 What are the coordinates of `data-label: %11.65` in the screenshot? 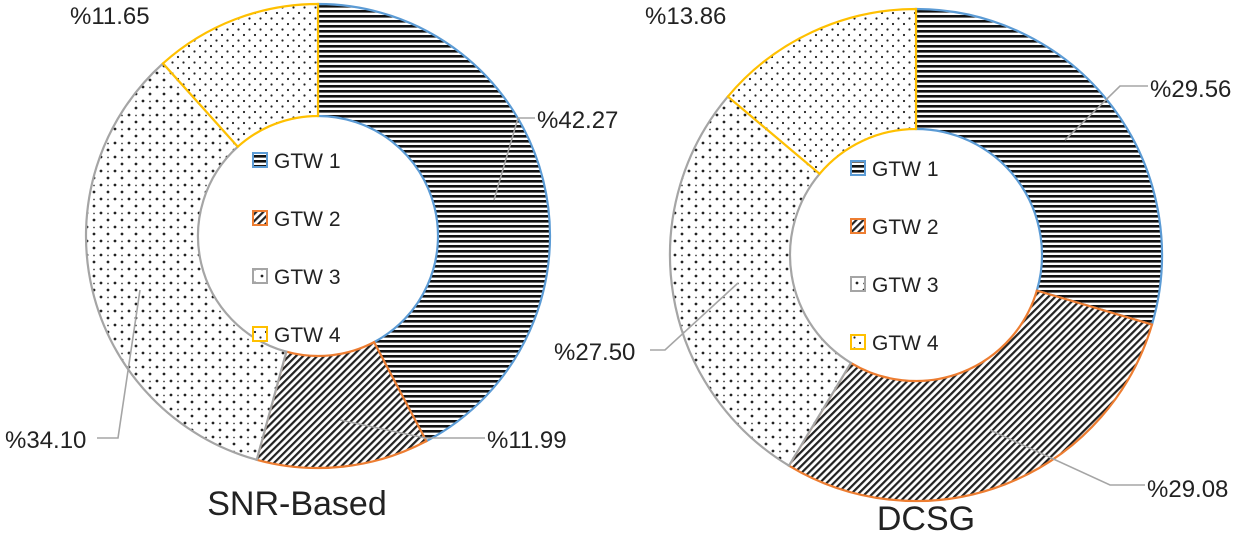 It's located at (110, 16).